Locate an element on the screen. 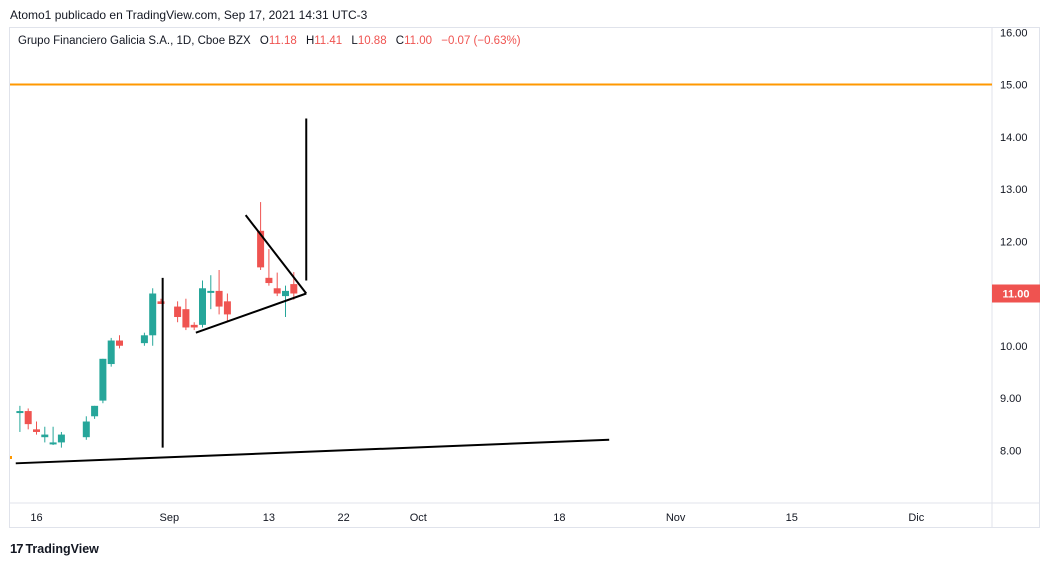  high-value: 11.41 is located at coordinates (328, 41).